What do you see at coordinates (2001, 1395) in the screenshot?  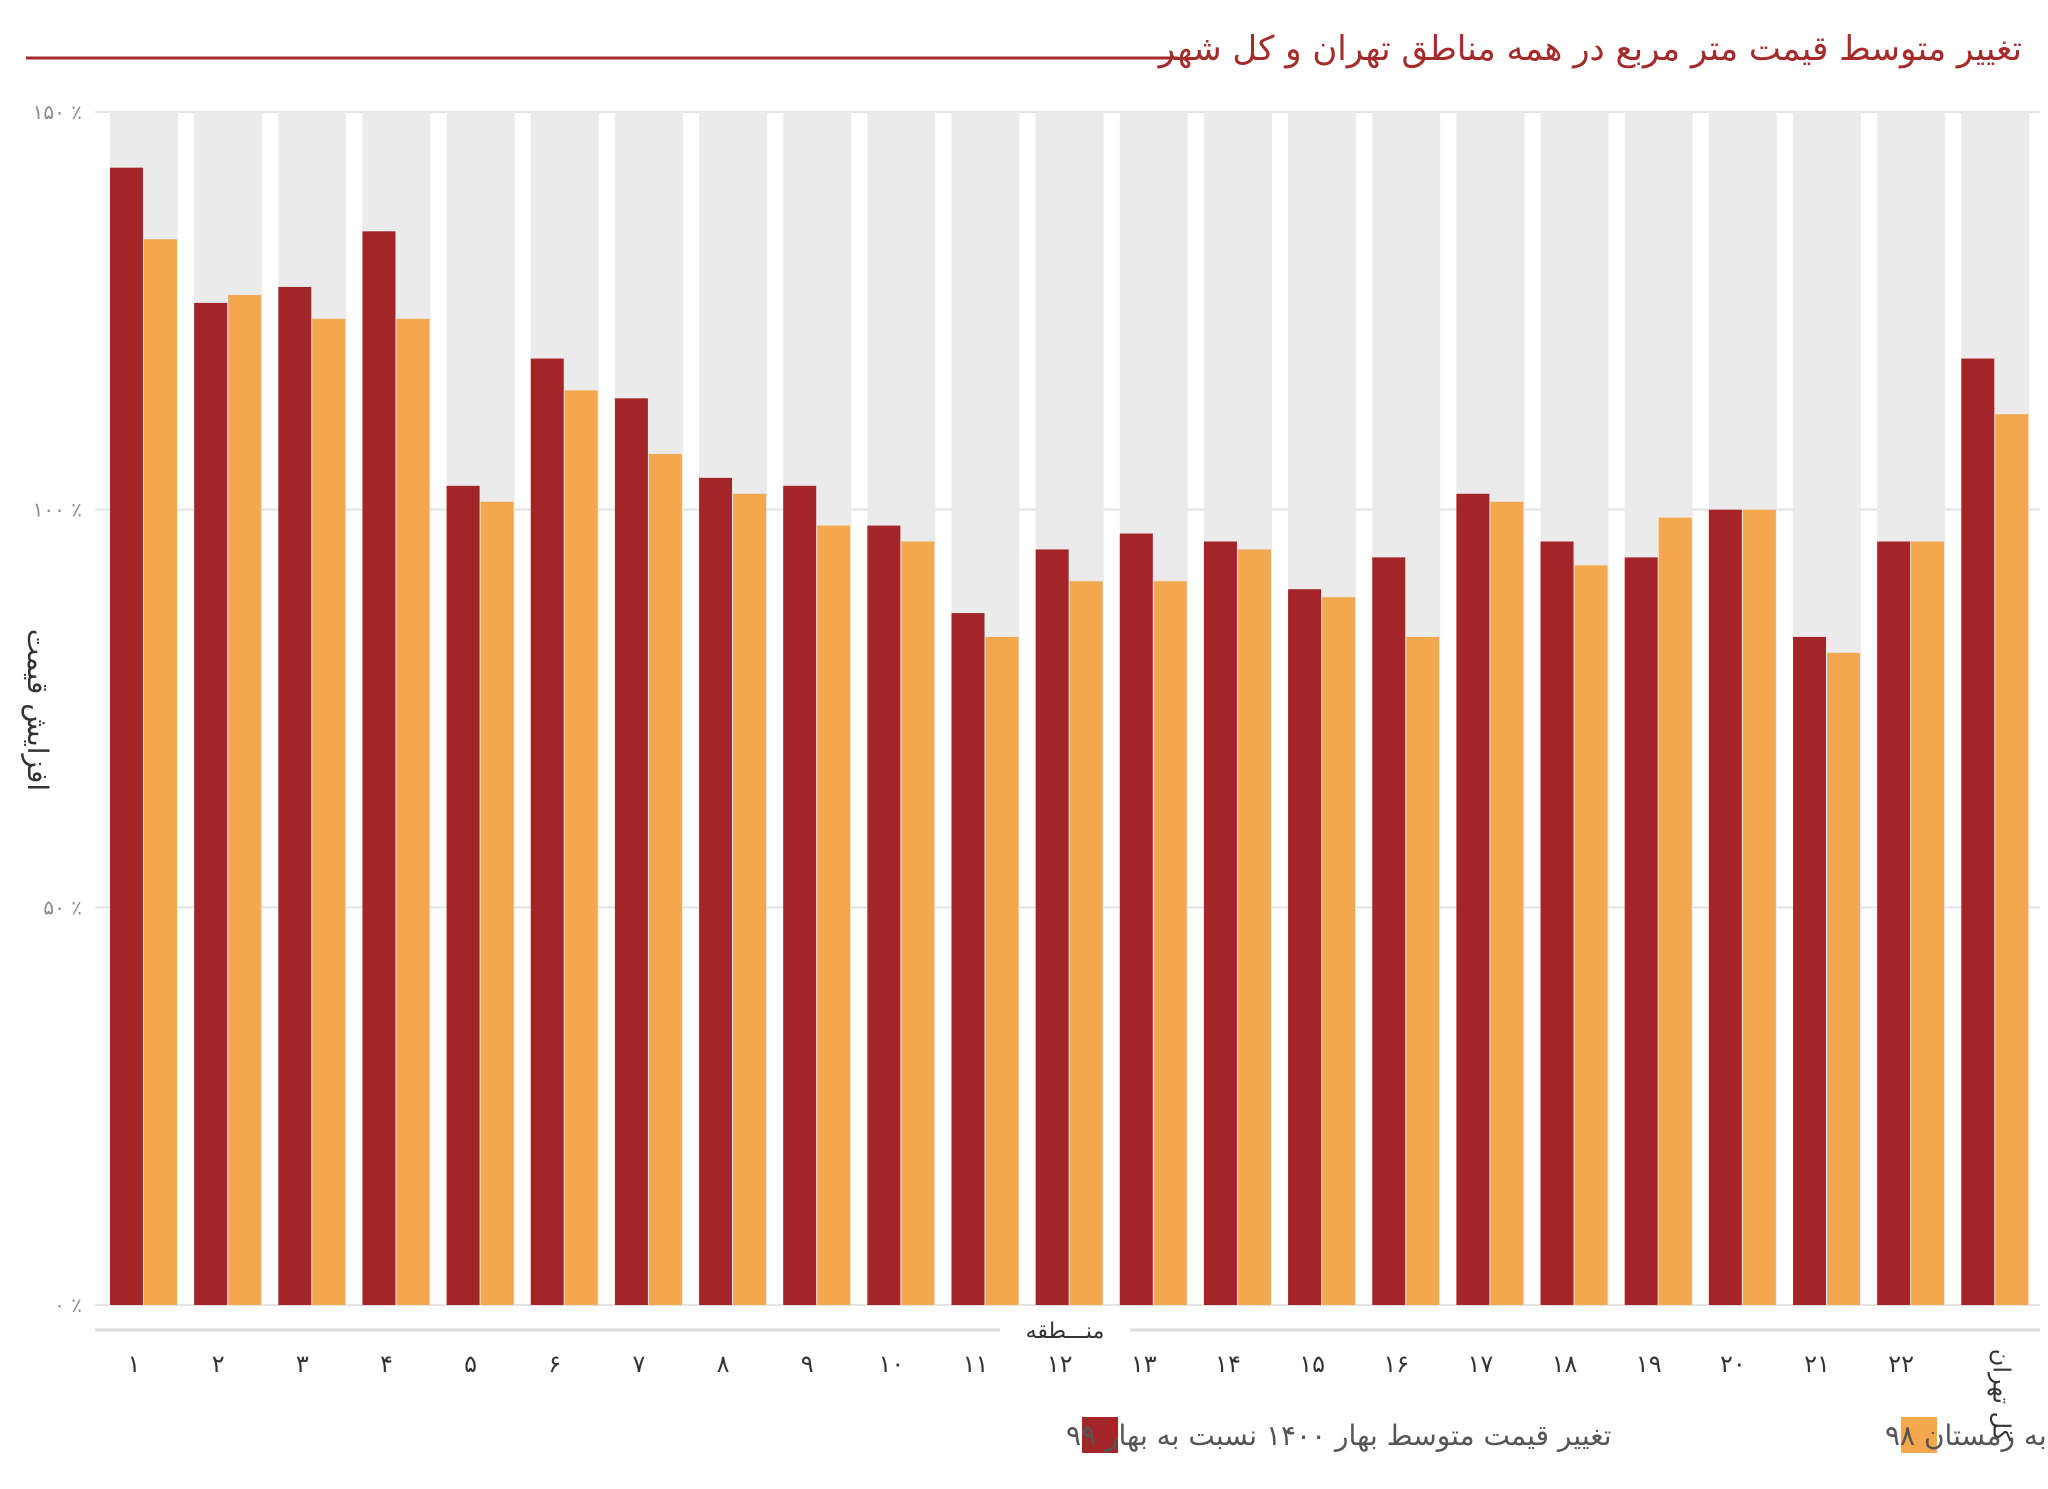 I see `x-tick-label: کل تهران` at bounding box center [2001, 1395].